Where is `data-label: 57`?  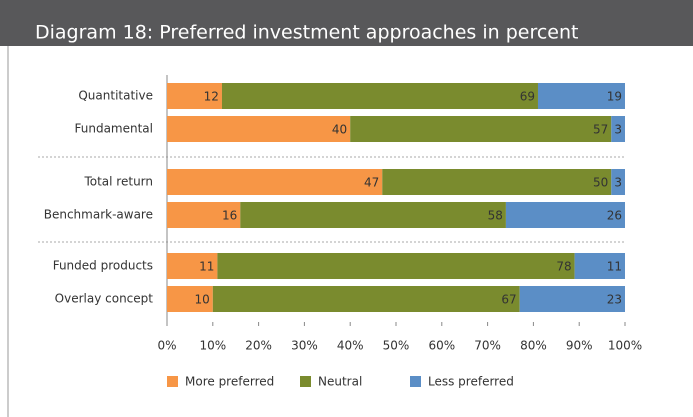
data-label: 57 is located at coordinates (600, 130).